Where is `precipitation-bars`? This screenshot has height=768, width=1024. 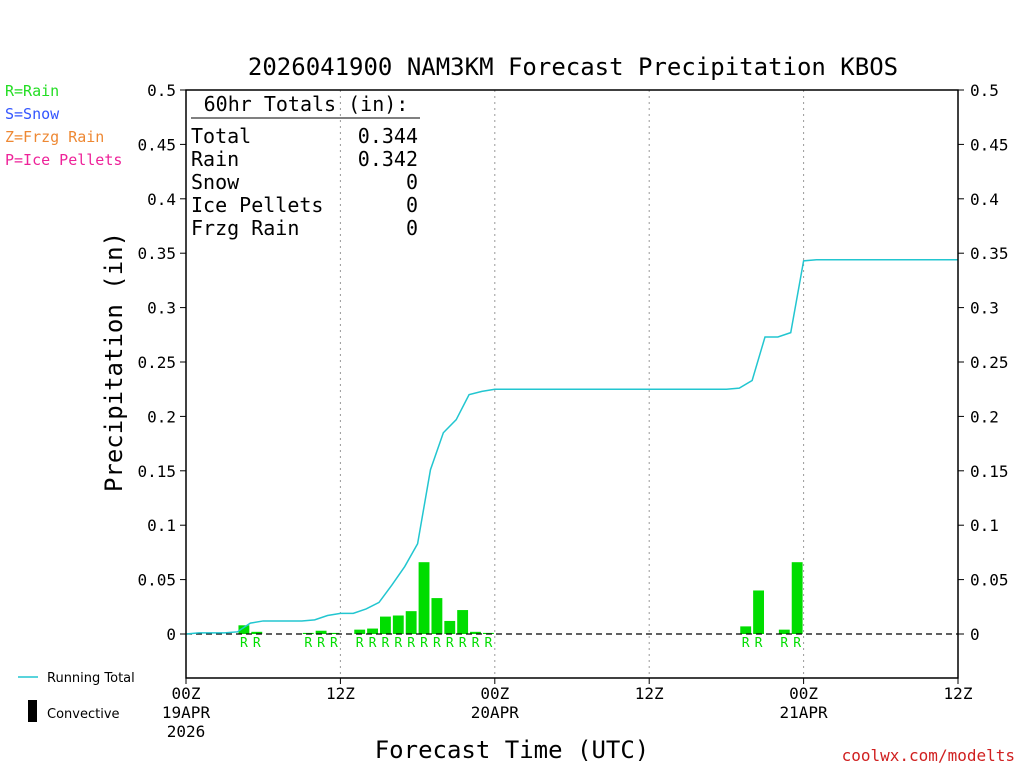 precipitation-bars is located at coordinates (520, 598).